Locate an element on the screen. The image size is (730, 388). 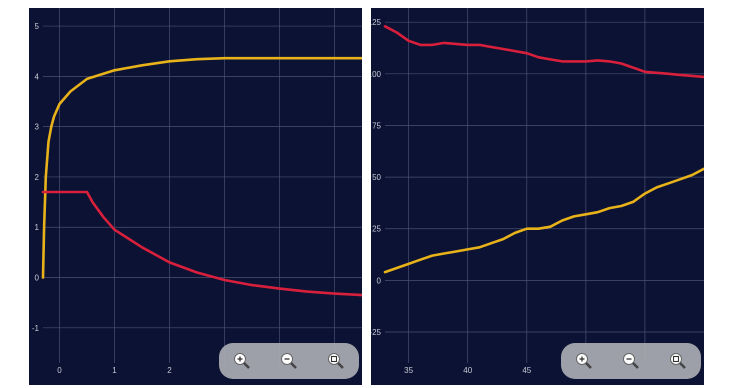
x-tick-label: 35 is located at coordinates (408, 370).